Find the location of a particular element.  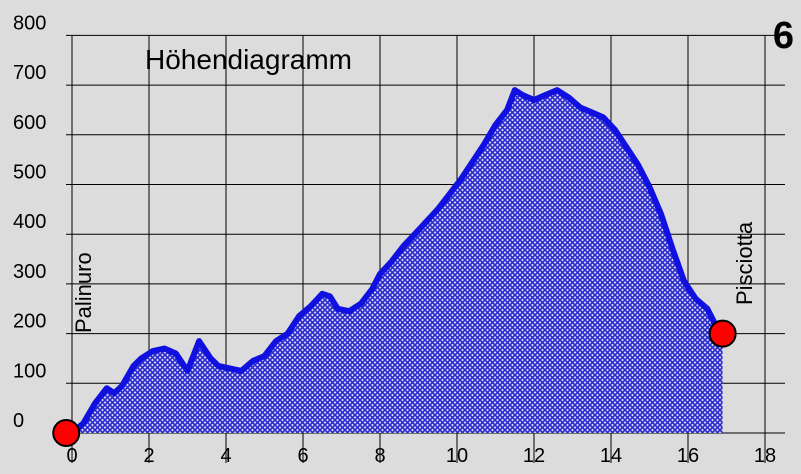

y-tick-label: 500 is located at coordinates (29, 173).